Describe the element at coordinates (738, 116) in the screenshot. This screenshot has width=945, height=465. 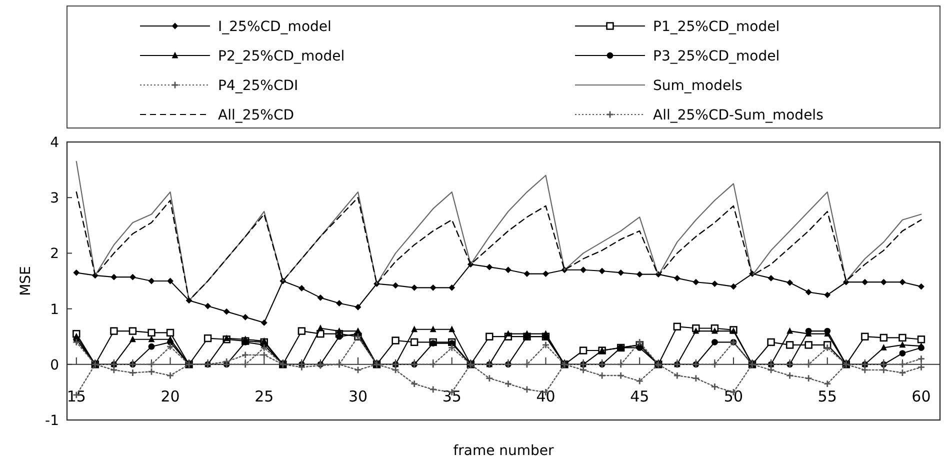
I see `legend-label: All_25%CD-Sum_models` at that location.